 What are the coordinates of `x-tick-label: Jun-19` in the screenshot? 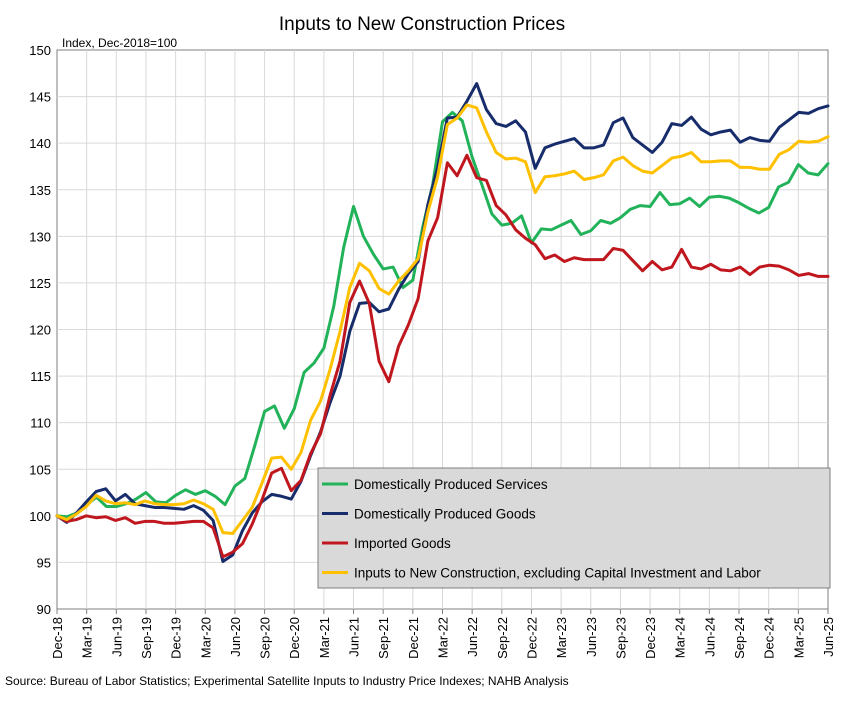 It's located at (116, 637).